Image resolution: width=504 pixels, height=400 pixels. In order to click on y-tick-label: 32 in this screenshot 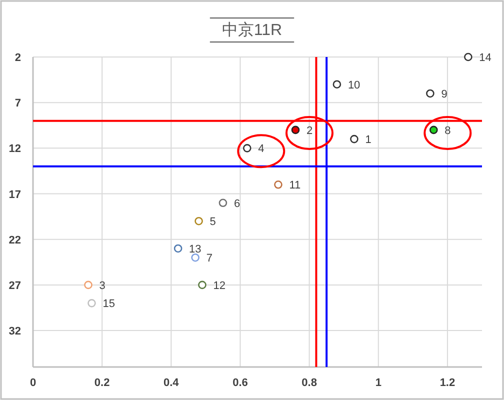, I will do `click(14, 332)`.